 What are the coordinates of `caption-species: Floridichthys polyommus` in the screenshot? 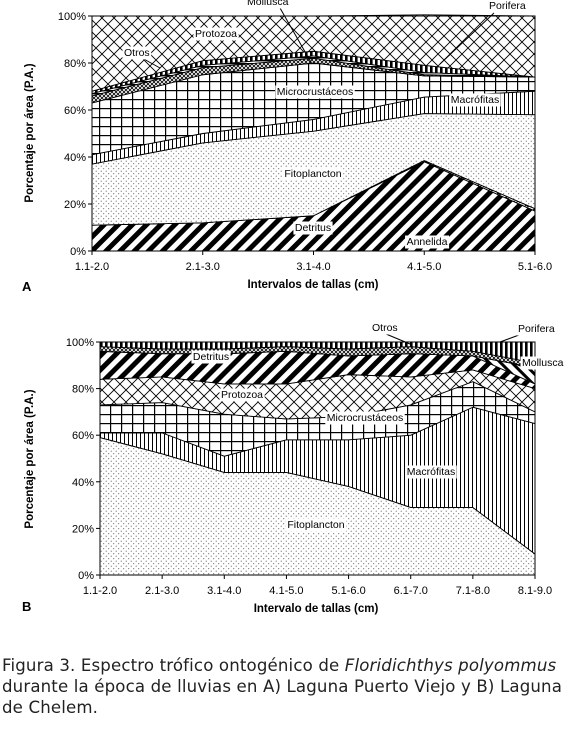 It's located at (450, 665).